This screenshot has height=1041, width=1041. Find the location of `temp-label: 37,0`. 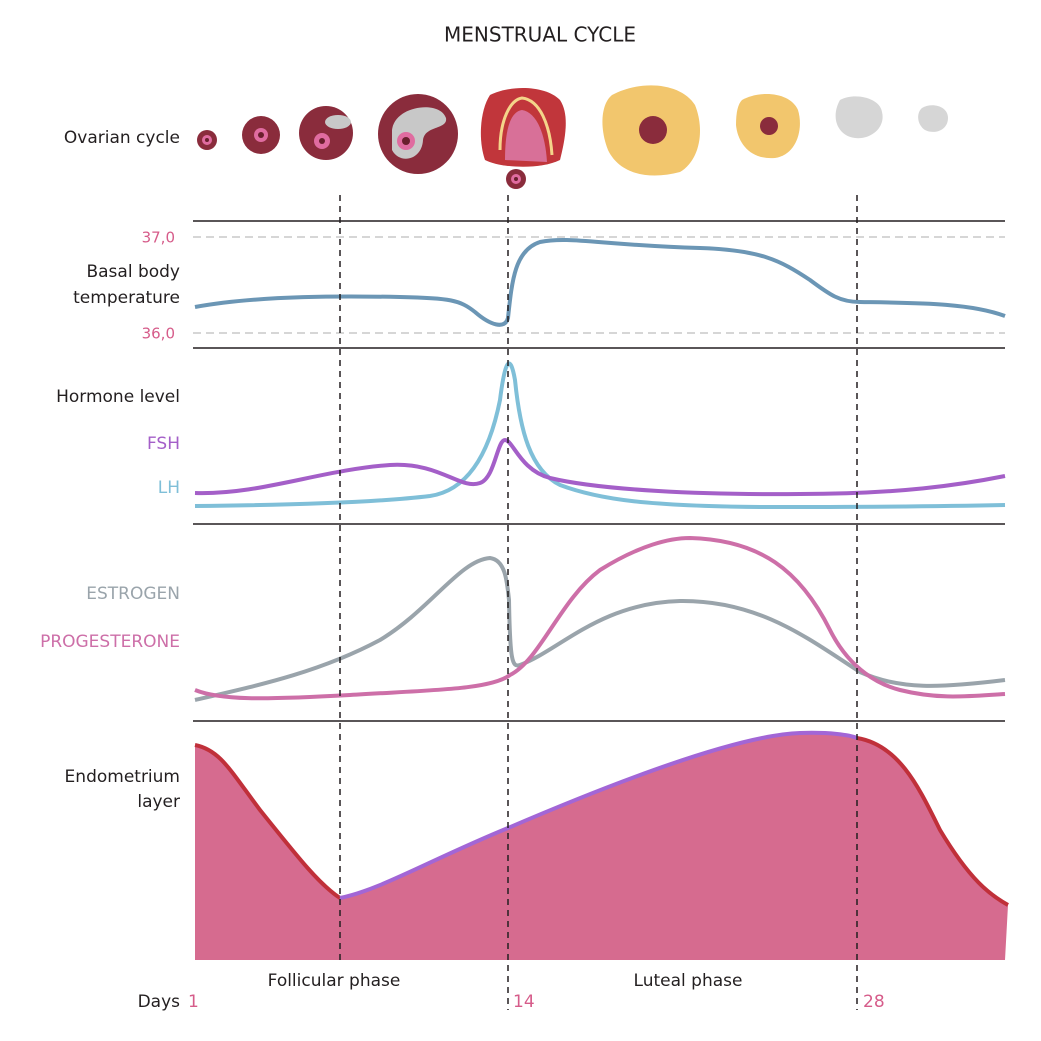

temp-label: 37,0 is located at coordinates (158, 238).